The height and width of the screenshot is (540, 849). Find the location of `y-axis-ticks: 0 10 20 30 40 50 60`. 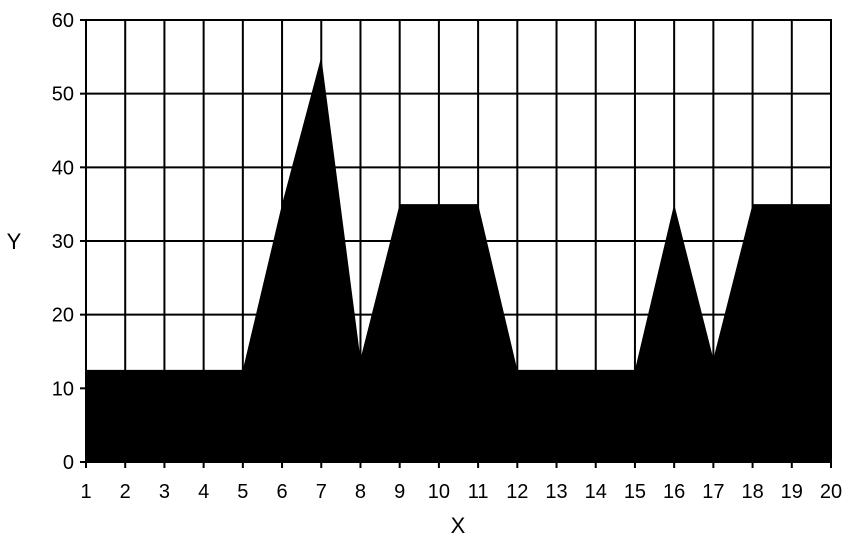

y-axis-ticks: 0 10 20 30 40 50 60 is located at coordinates (69, 242).